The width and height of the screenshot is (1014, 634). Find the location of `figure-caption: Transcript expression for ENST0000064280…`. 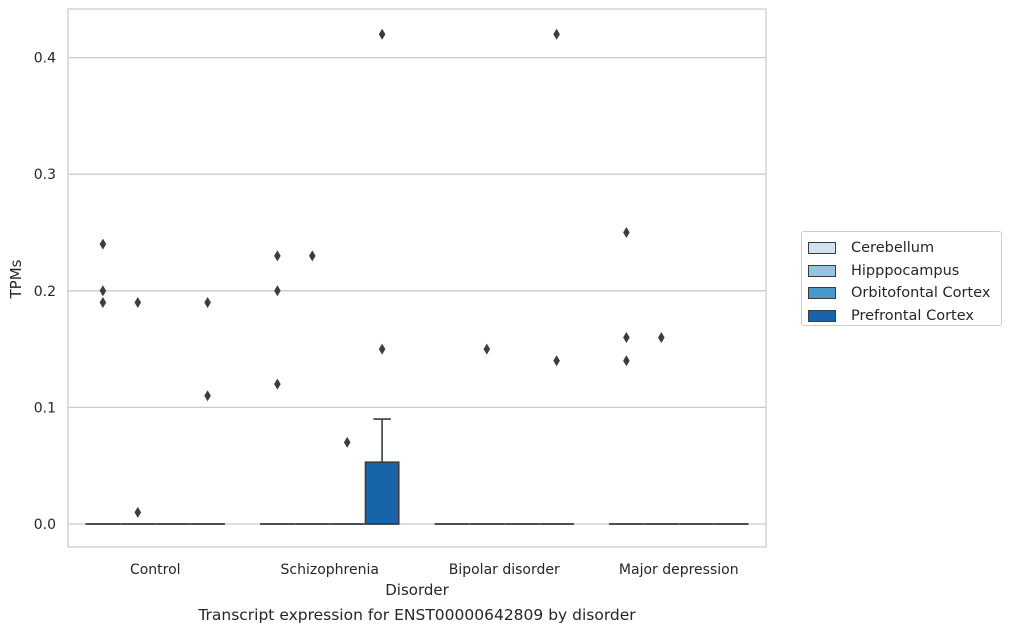

figure-caption: Transcript expression for ENST0000064280… is located at coordinates (417, 615).